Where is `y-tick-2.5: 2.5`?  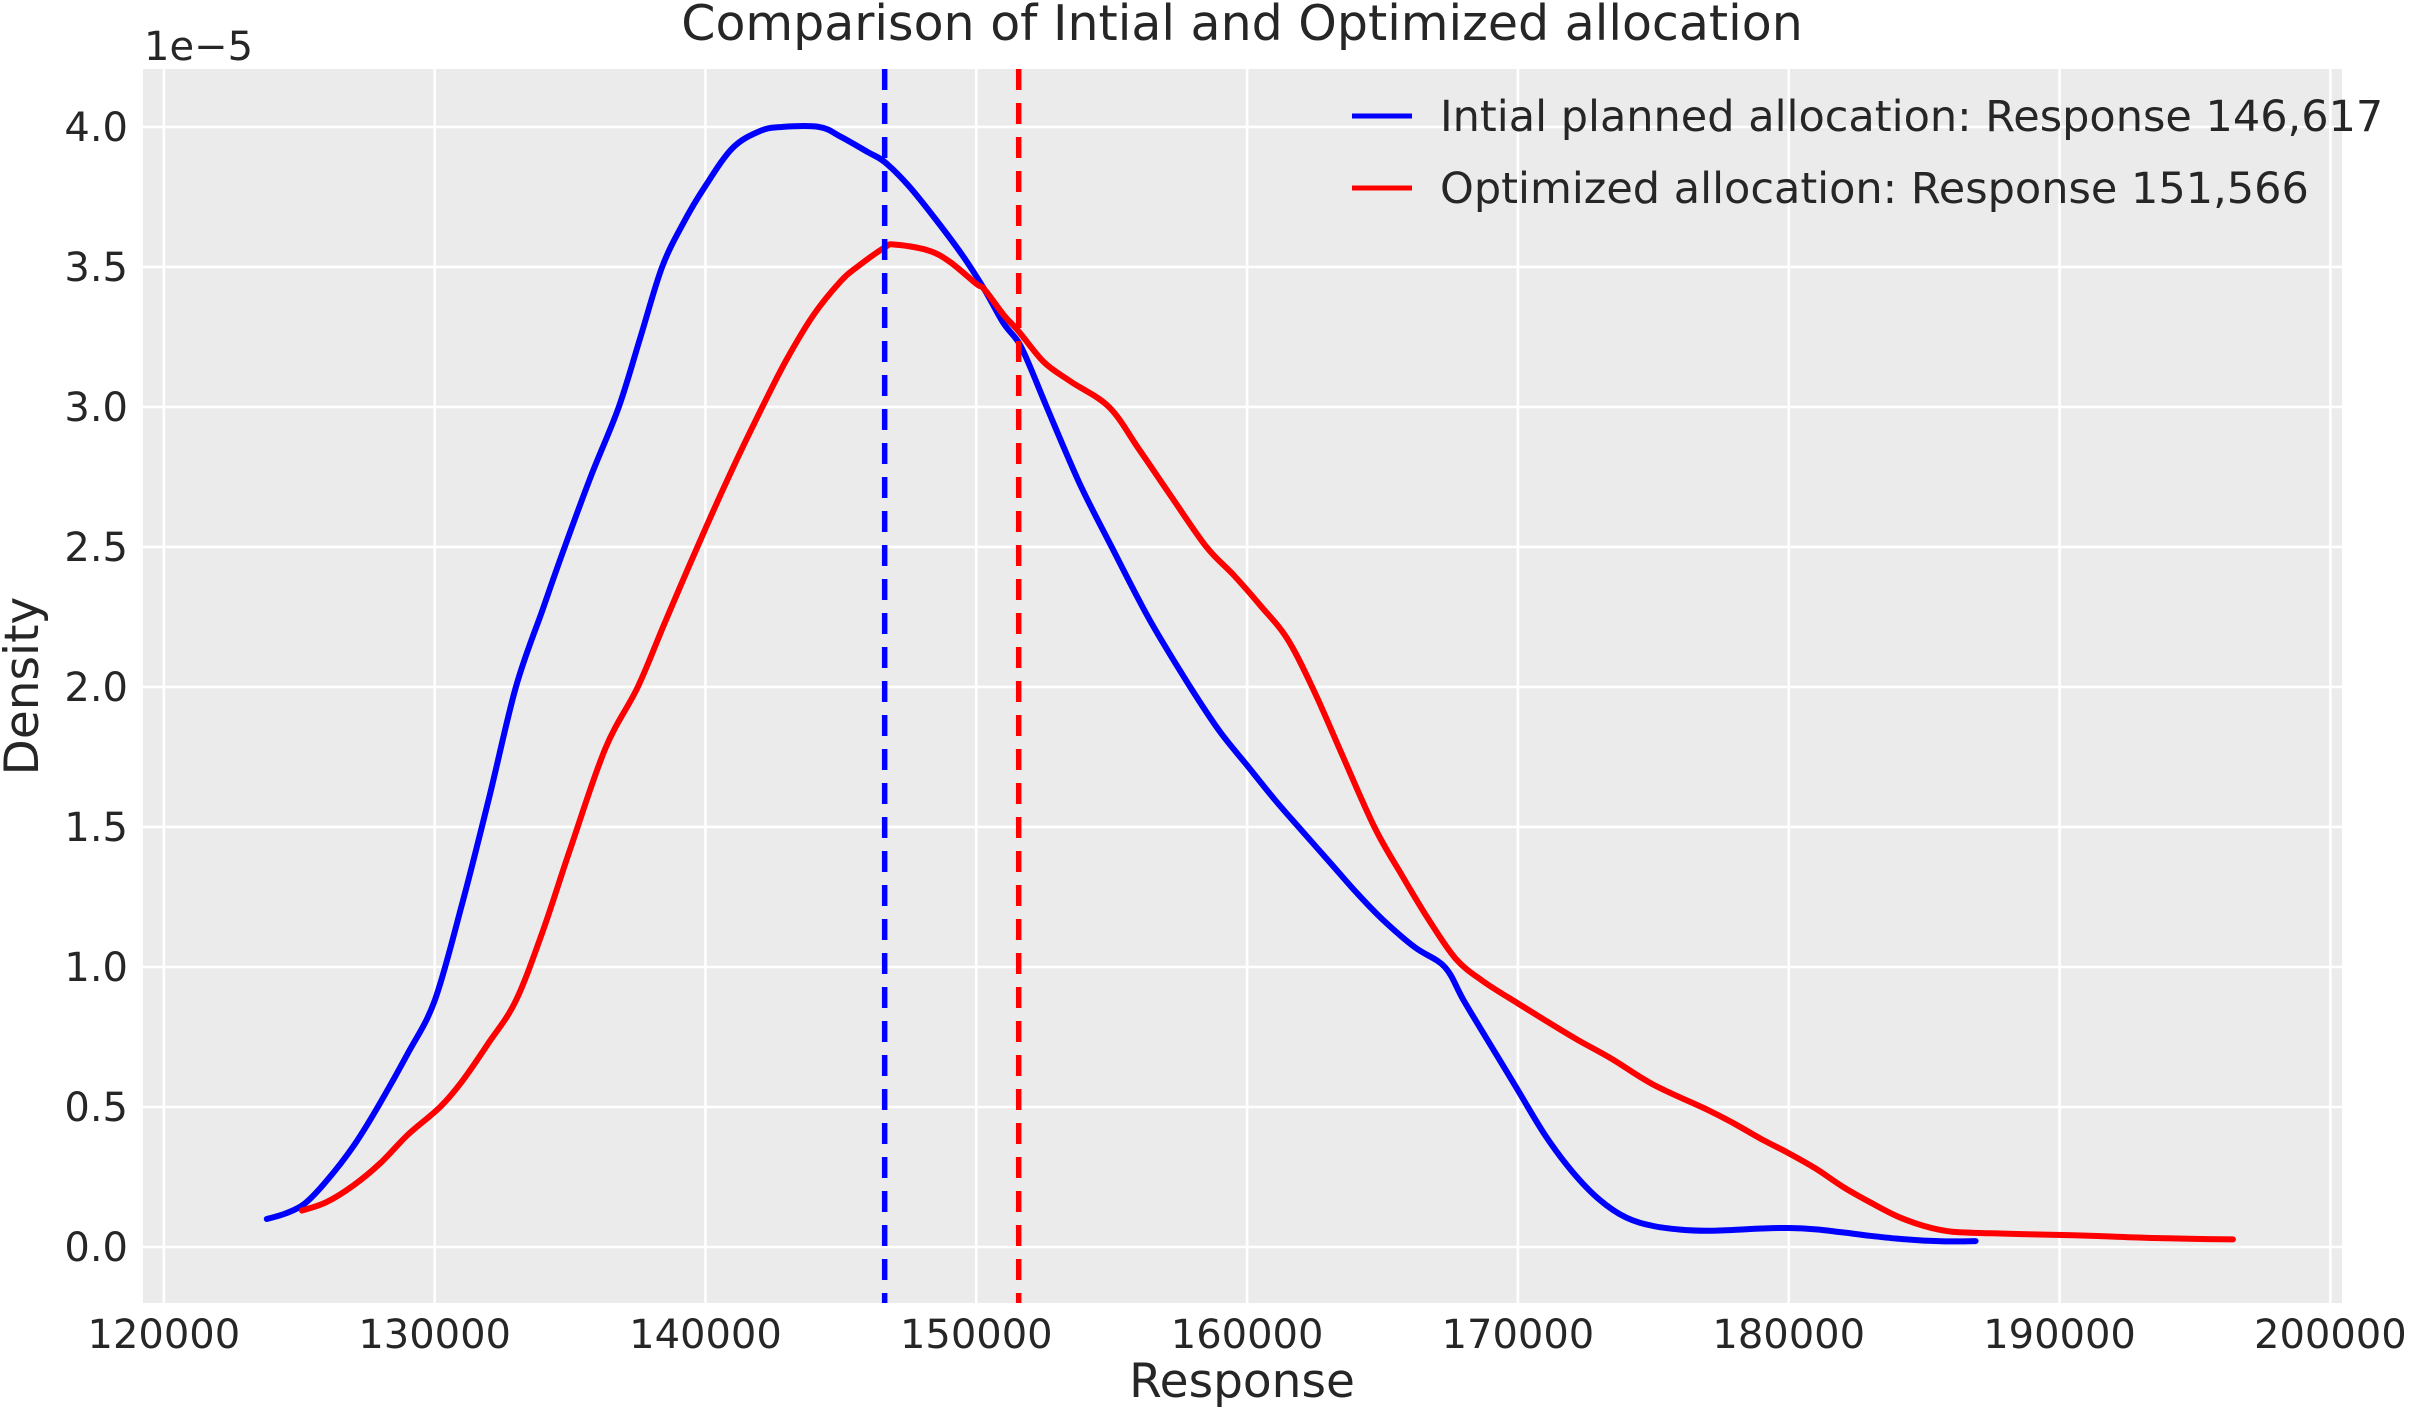
y-tick-2.5: 2.5 is located at coordinates (96, 548).